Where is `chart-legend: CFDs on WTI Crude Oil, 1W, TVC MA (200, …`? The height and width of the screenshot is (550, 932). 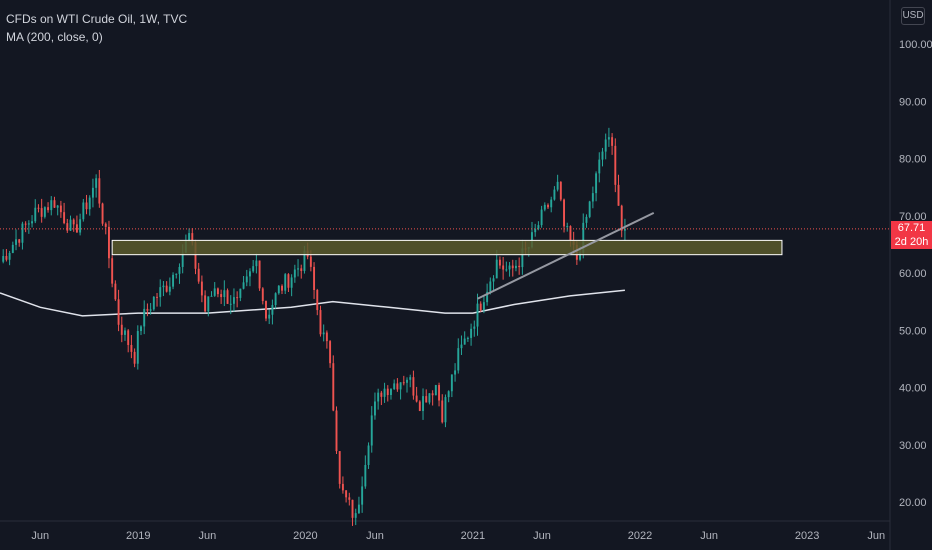
chart-legend: CFDs on WTI Crude Oil, 1W, TVC MA (200, … is located at coordinates (96, 28).